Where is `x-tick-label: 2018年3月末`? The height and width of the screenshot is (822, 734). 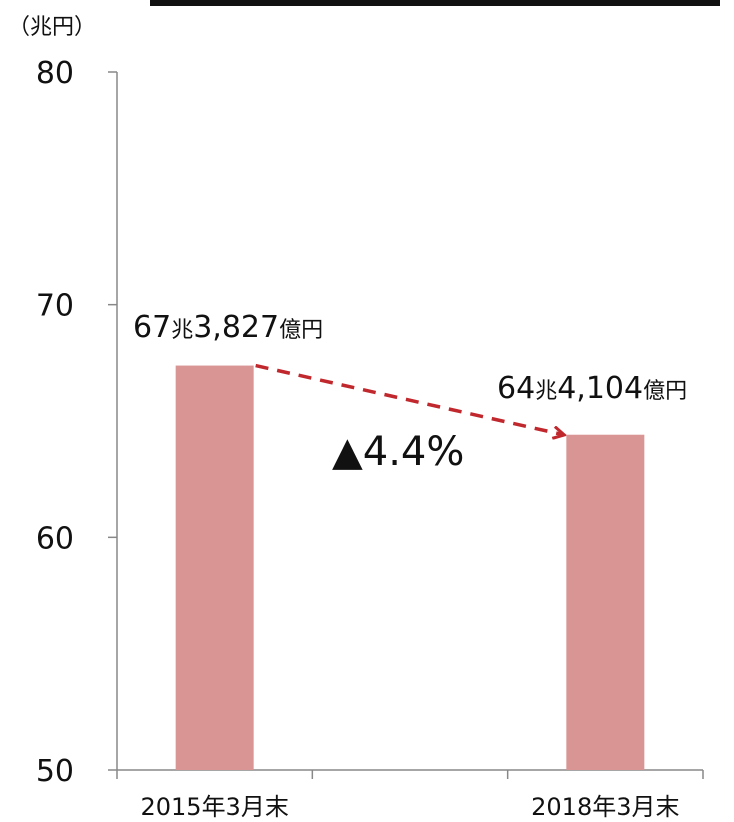 x-tick-label: 2018年3月末 is located at coordinates (605, 807).